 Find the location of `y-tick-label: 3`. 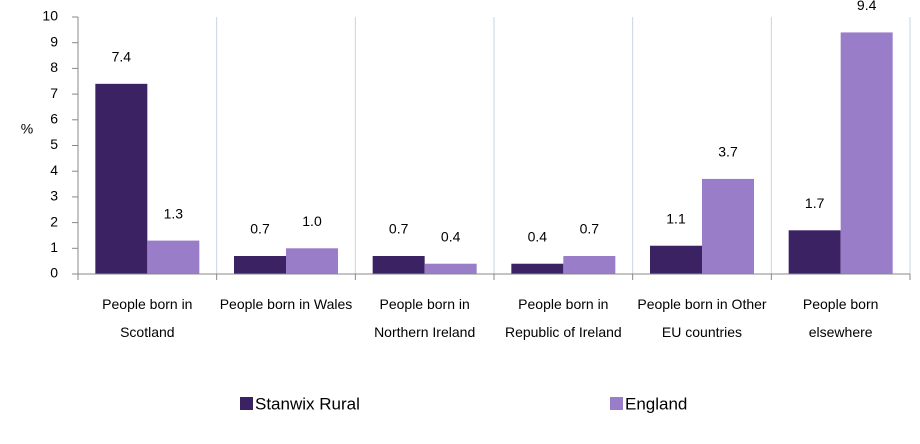

y-tick-label: 3 is located at coordinates (54, 196).